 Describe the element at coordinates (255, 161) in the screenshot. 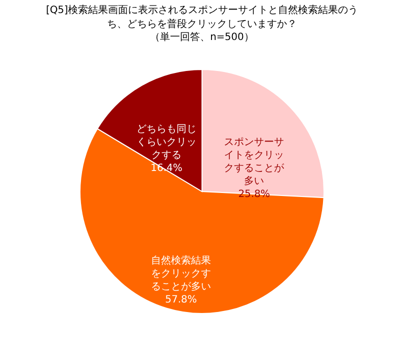

I see `slice-label: スポンサーサイトをクリックすることが多い` at that location.